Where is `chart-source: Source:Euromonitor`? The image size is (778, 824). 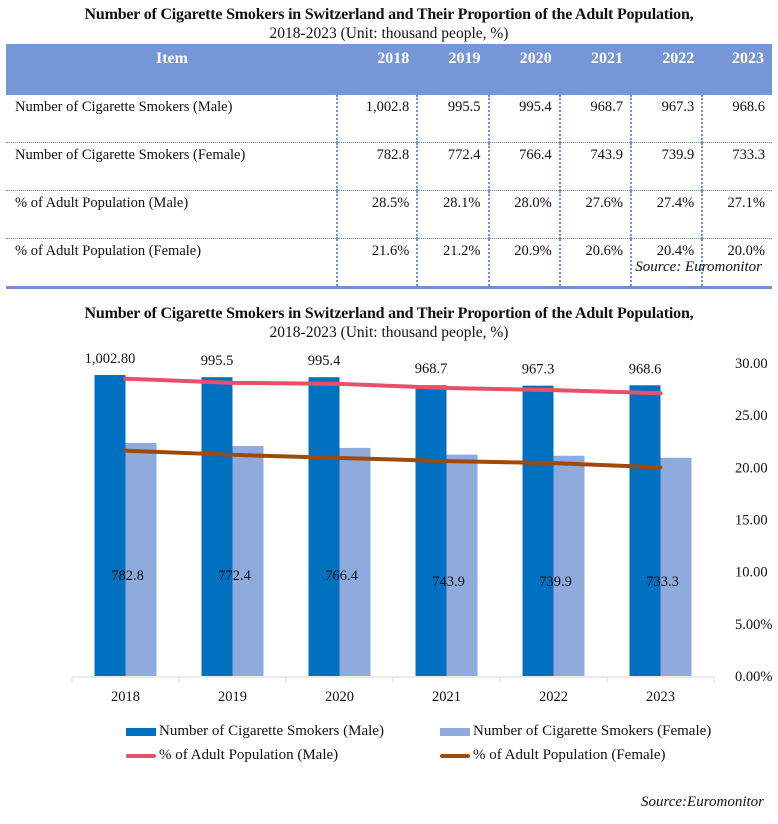 chart-source: Source:Euromonitor is located at coordinates (702, 802).